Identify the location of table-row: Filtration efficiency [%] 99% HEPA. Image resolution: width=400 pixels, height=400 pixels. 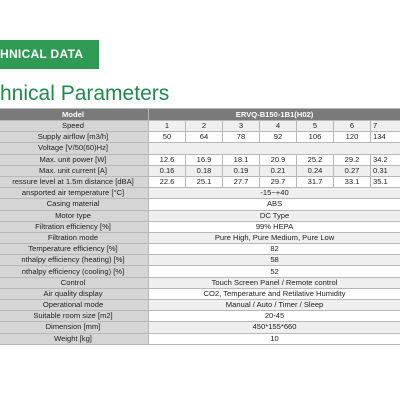
(200, 226).